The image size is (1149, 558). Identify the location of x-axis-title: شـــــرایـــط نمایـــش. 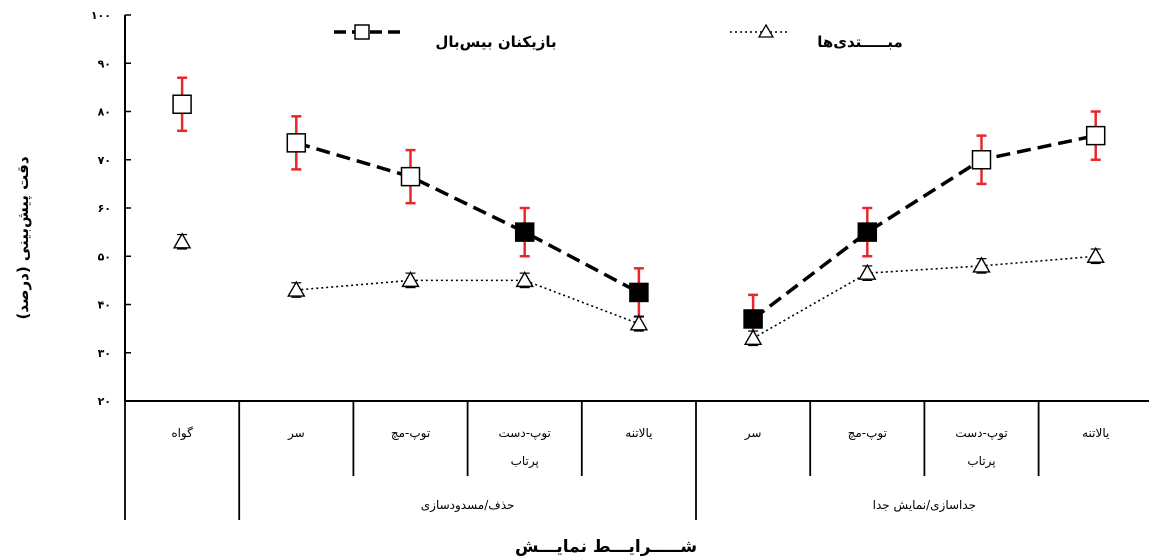
(606, 547).